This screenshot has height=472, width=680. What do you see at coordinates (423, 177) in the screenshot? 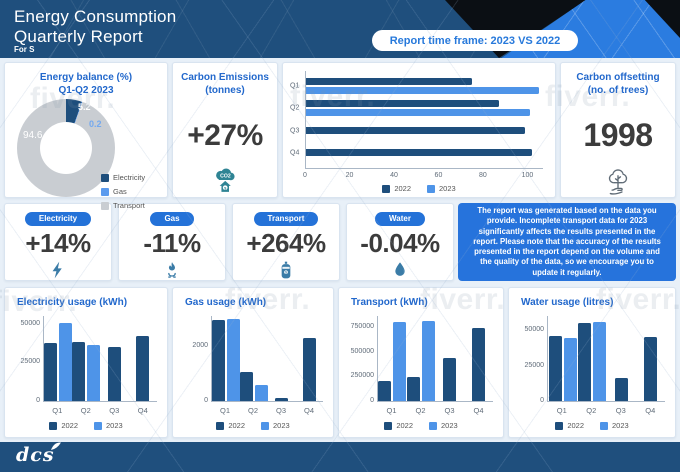
I see `x-axis: 0 20 40 60 80 100` at bounding box center [423, 177].